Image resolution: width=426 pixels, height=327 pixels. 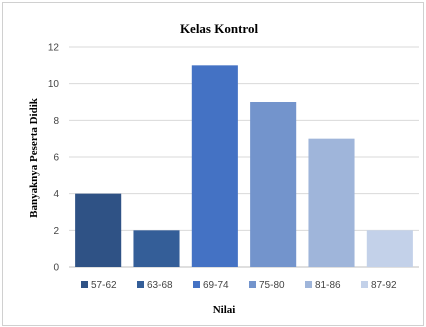 I want to click on legend-label: 87-92, so click(x=384, y=285).